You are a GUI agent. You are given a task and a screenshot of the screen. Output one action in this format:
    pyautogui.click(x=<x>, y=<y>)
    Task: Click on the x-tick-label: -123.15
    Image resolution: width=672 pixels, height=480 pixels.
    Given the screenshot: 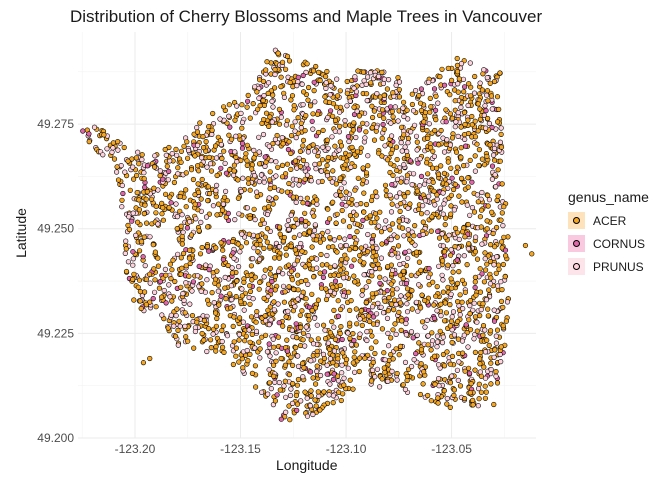 What is the action you would take?
    pyautogui.click(x=240, y=449)
    